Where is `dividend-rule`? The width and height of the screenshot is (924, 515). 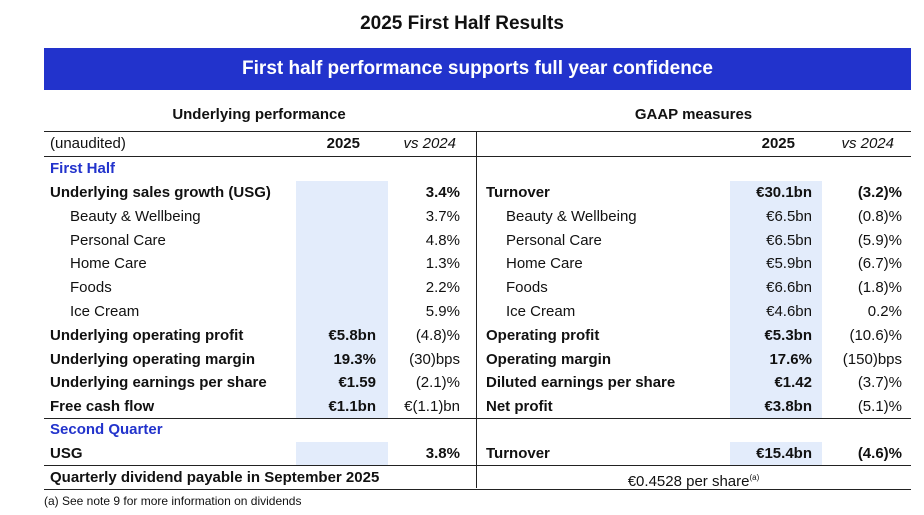
dividend-rule is located at coordinates (477, 465).